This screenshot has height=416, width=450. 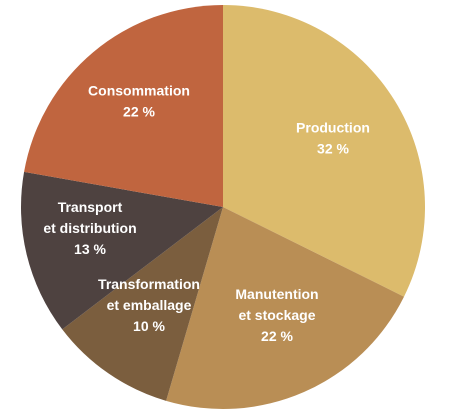 What do you see at coordinates (276, 294) in the screenshot?
I see `pie-label-line: Manutention` at bounding box center [276, 294].